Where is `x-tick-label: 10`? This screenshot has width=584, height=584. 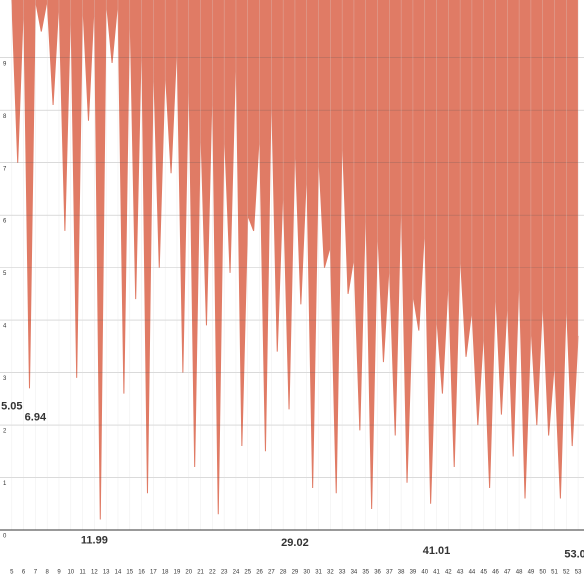
x-tick-label: 10 is located at coordinates (70, 573).